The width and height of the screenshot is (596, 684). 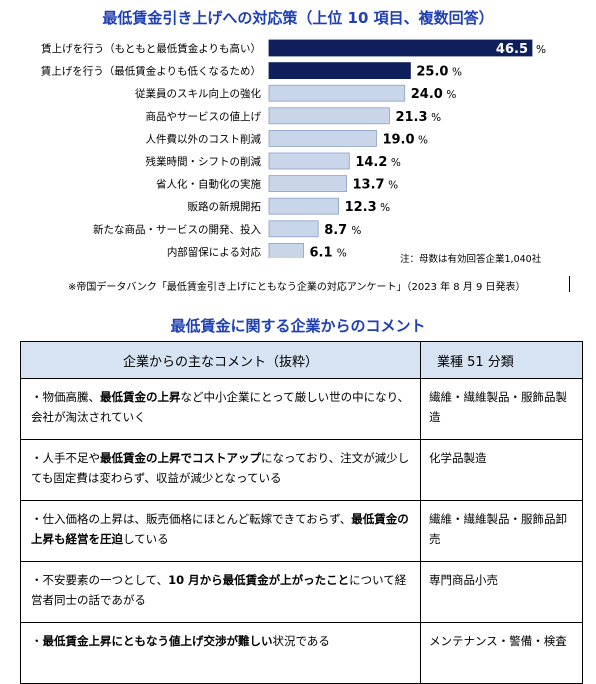 I want to click on chart-title: 最低賃金引き上げへの対応策（上位 10 項目、複数回答）, so click(x=298, y=18).